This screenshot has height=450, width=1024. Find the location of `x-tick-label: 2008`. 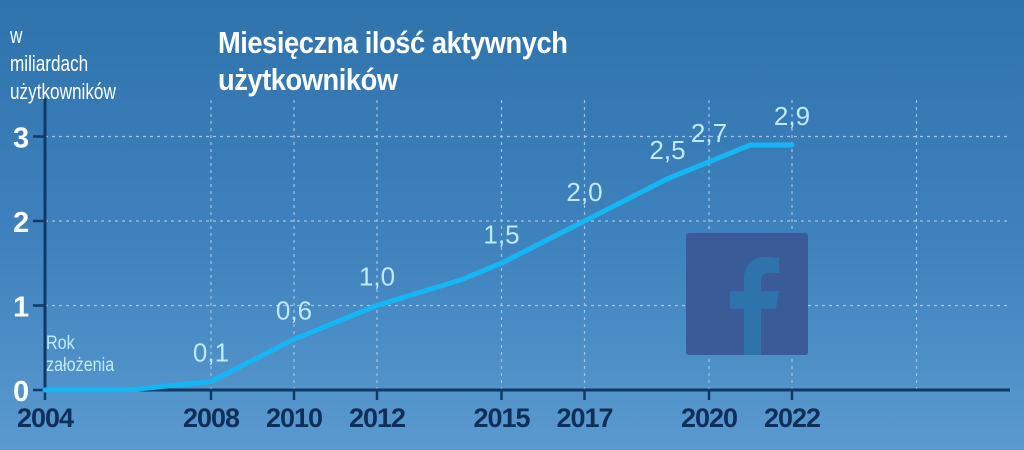

x-tick-label: 2008 is located at coordinates (211, 418).